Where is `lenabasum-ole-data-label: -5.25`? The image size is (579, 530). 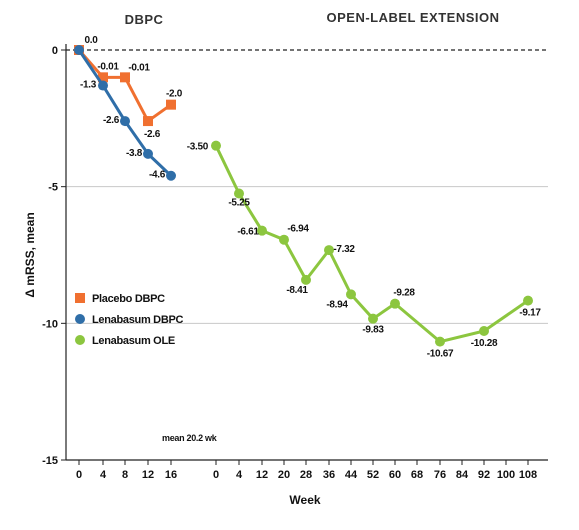 lenabasum-ole-data-label: -5.25 is located at coordinates (239, 203).